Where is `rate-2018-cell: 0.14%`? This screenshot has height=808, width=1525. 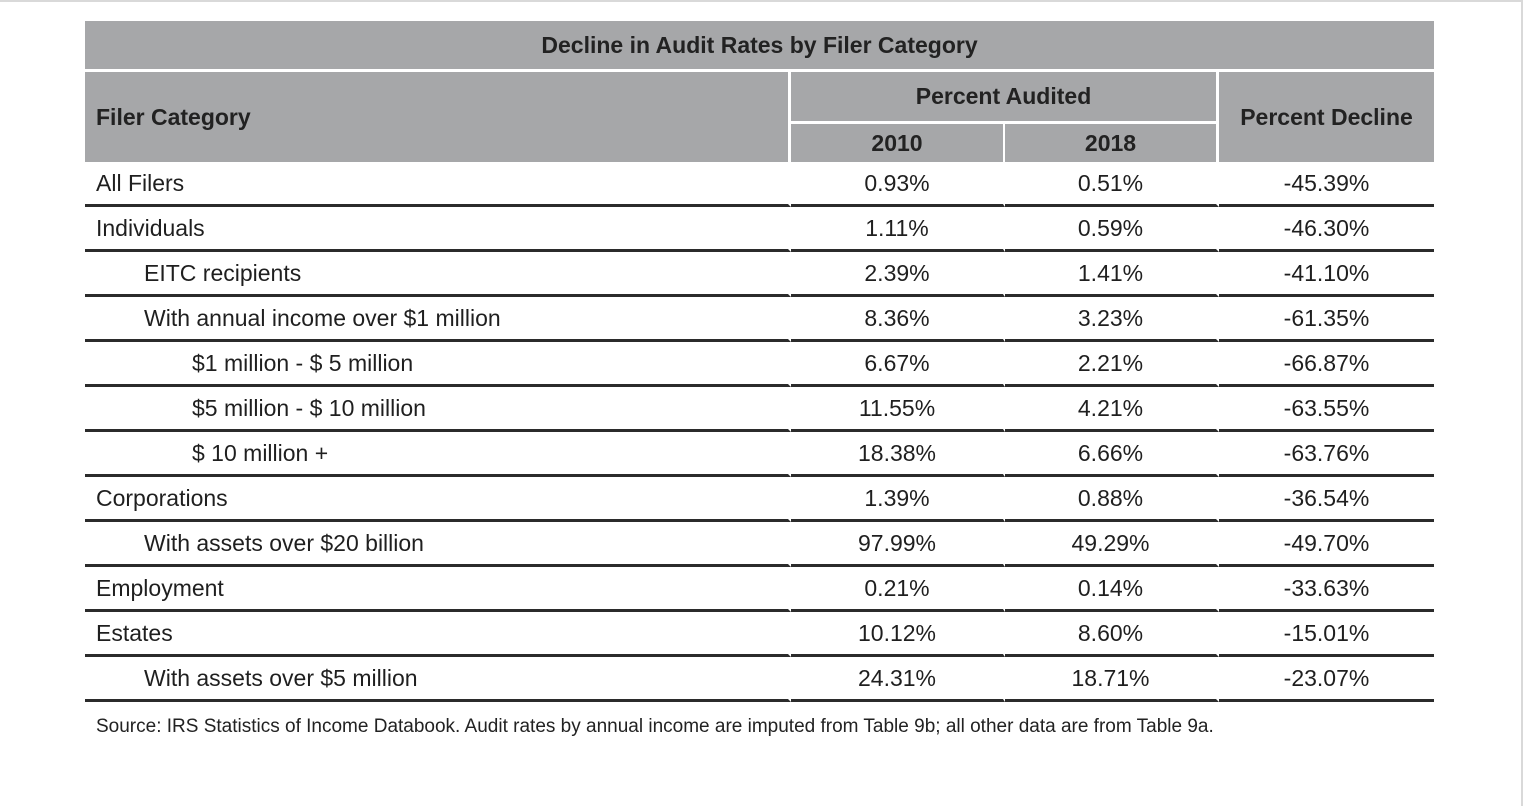
rate-2018-cell: 0.14% is located at coordinates (1112, 589).